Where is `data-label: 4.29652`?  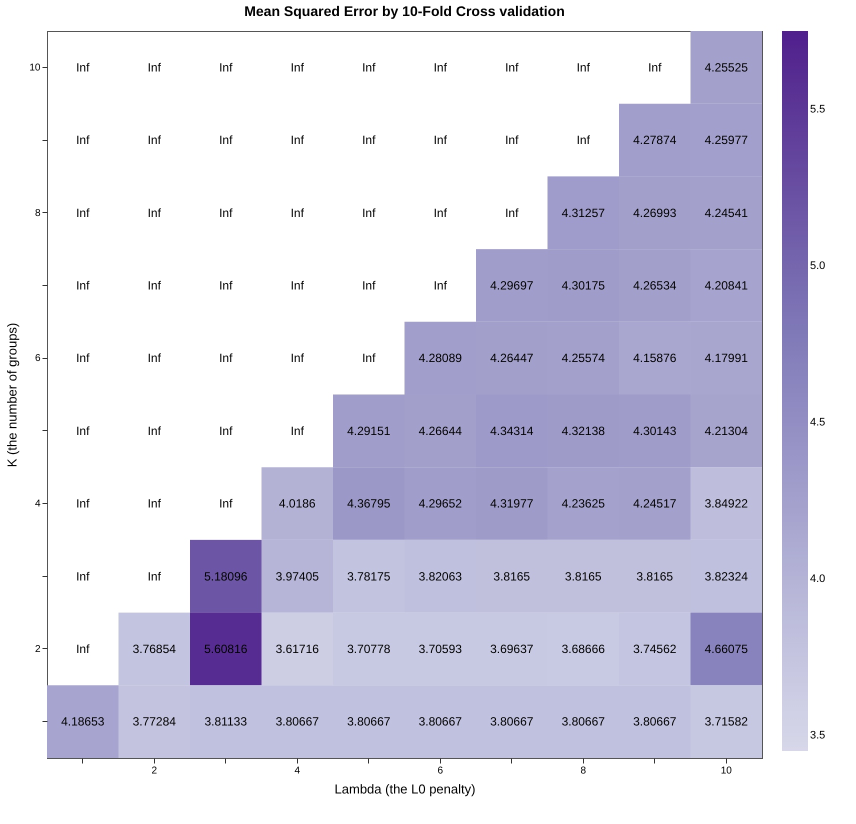
data-label: 4.29652 is located at coordinates (440, 503).